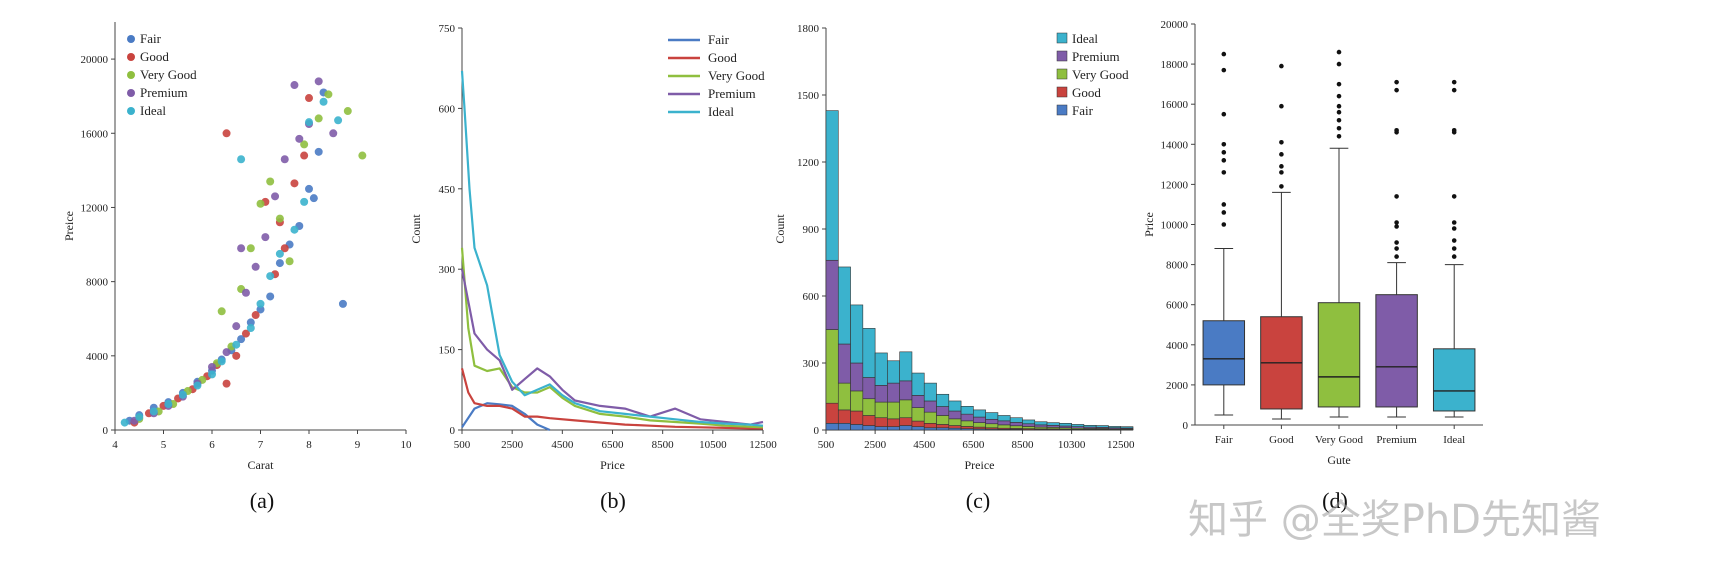  What do you see at coordinates (95, 208) in the screenshot?
I see `y-tick-label: 12000` at bounding box center [95, 208].